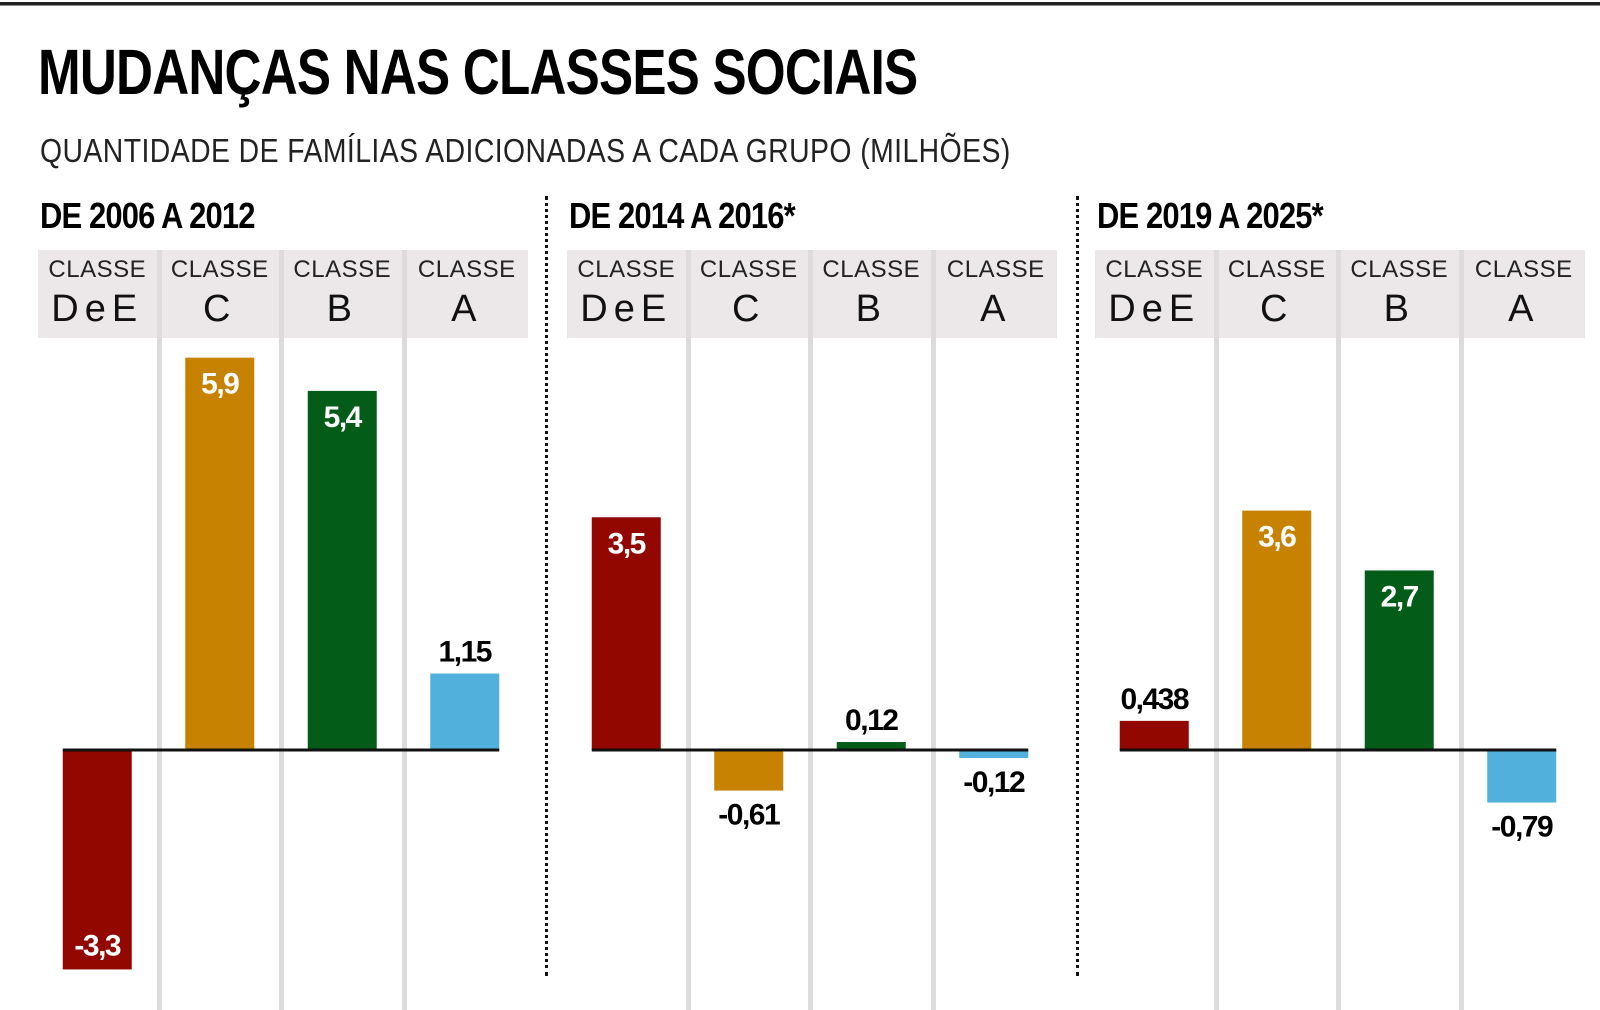 This screenshot has height=1010, width=1600. I want to click on top-rule, so click(800, 4).